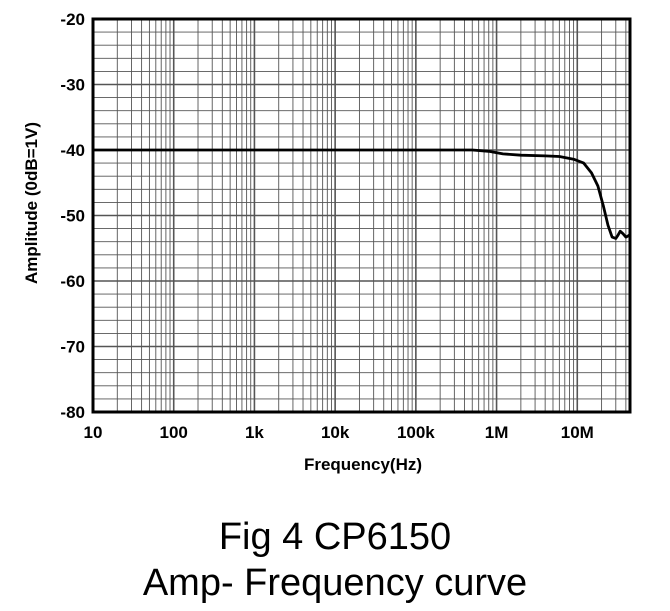  What do you see at coordinates (416, 432) in the screenshot?
I see `x-tick-label: 100k` at bounding box center [416, 432].